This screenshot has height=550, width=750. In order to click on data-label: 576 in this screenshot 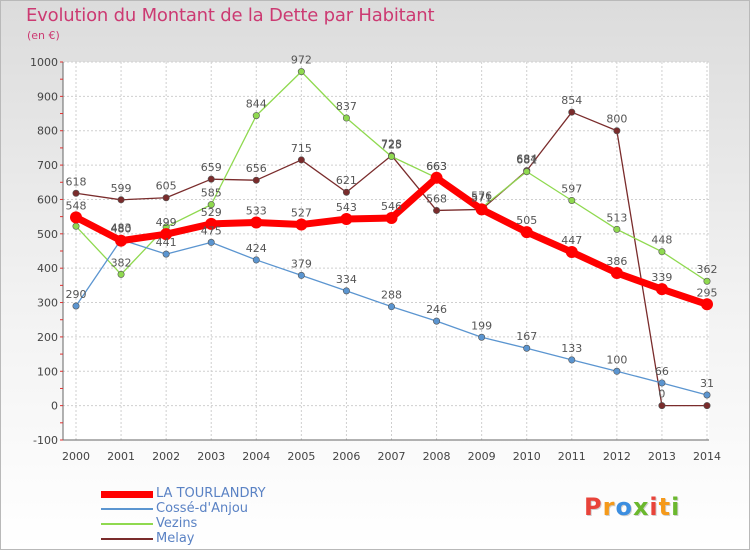, I will do `click(481, 196)`.